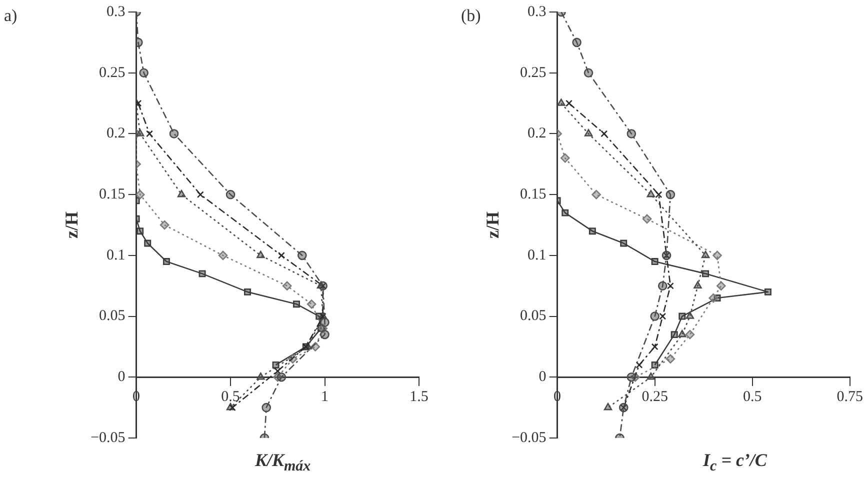  What do you see at coordinates (419, 397) in the screenshot?
I see `x-tick-label: 1.5` at bounding box center [419, 397].